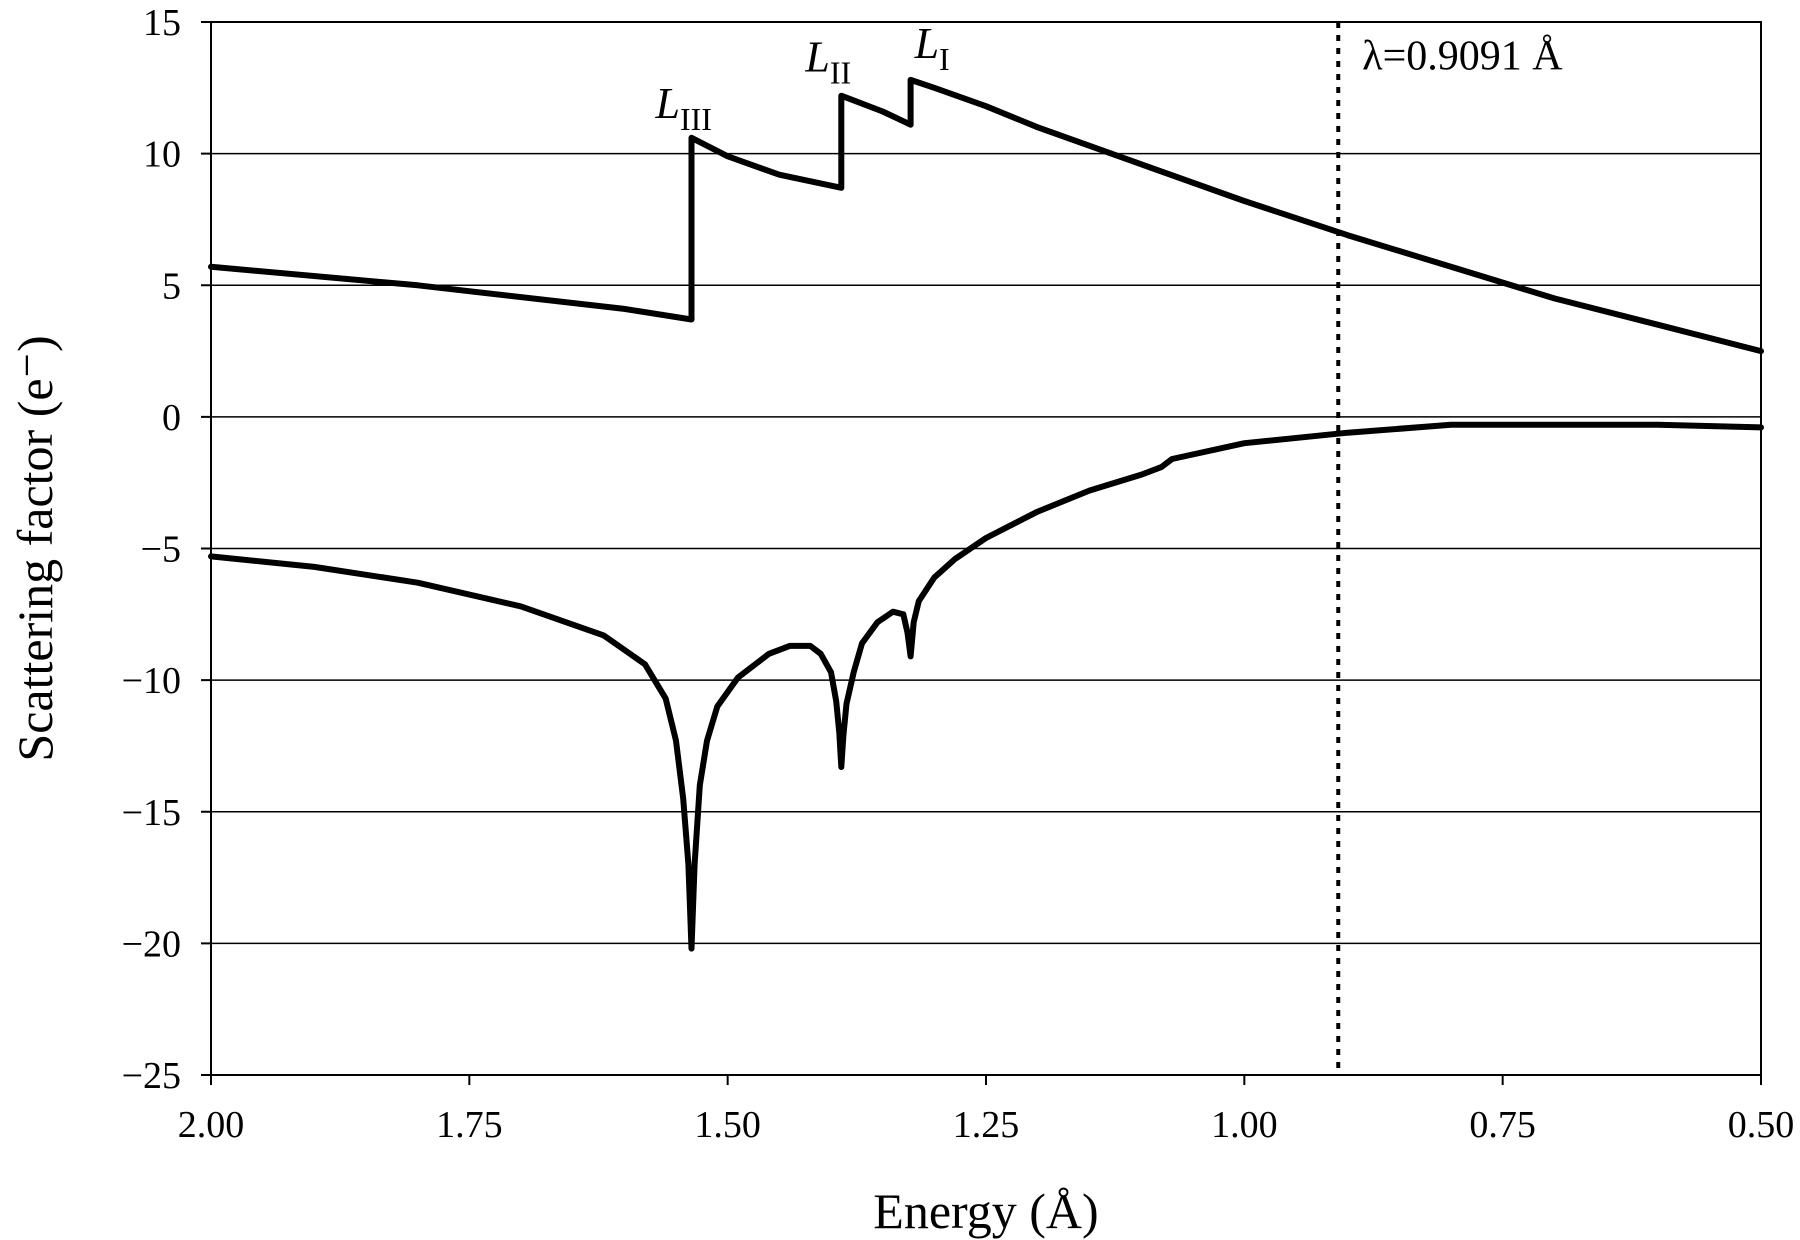 The height and width of the screenshot is (1240, 1800). What do you see at coordinates (162, 155) in the screenshot?
I see `y-tick-label: 10` at bounding box center [162, 155].